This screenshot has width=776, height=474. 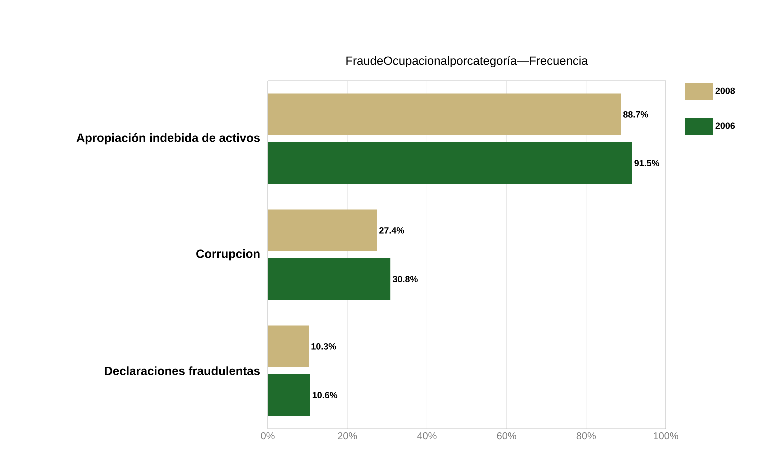 I want to click on data-label: 27.4%, so click(x=392, y=230).